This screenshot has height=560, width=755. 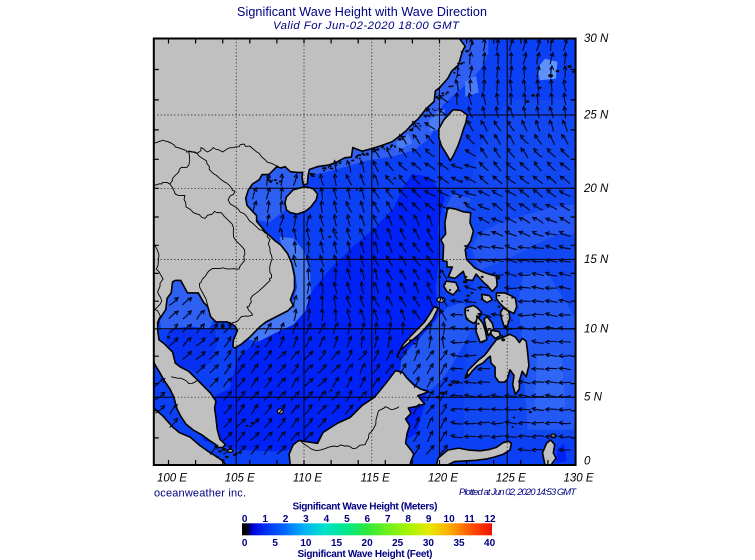 What do you see at coordinates (365, 554) in the screenshot?
I see `svg-text: Significant Wave Height (Feet)` at bounding box center [365, 554].